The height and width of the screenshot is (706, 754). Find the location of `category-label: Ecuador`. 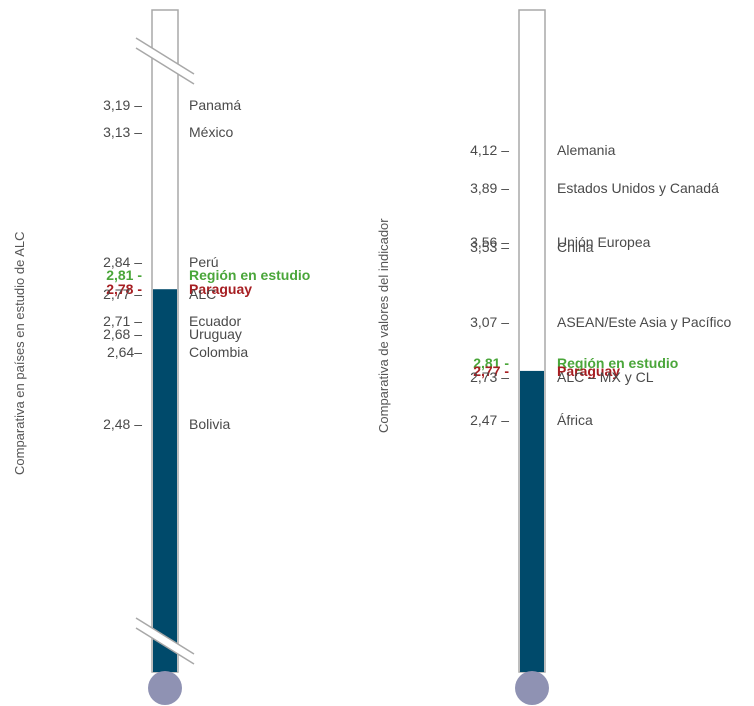

category-label: Ecuador is located at coordinates (215, 320).